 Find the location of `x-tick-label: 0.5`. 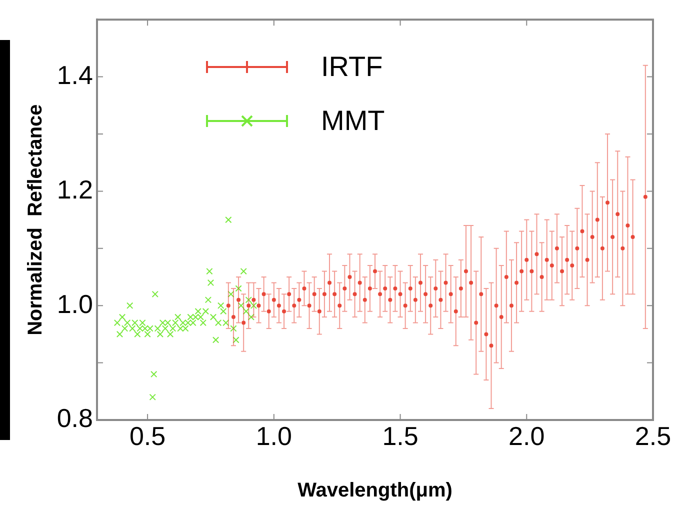

x-tick-label: 0.5 is located at coordinates (147, 435).